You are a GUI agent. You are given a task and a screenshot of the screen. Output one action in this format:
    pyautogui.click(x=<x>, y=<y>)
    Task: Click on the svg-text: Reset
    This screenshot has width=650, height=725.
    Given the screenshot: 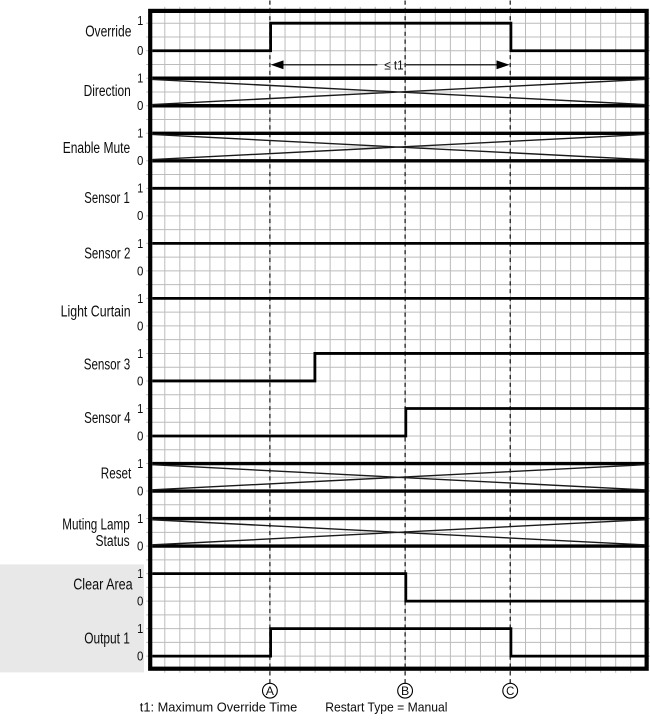 What is the action you would take?
    pyautogui.click(x=116, y=474)
    